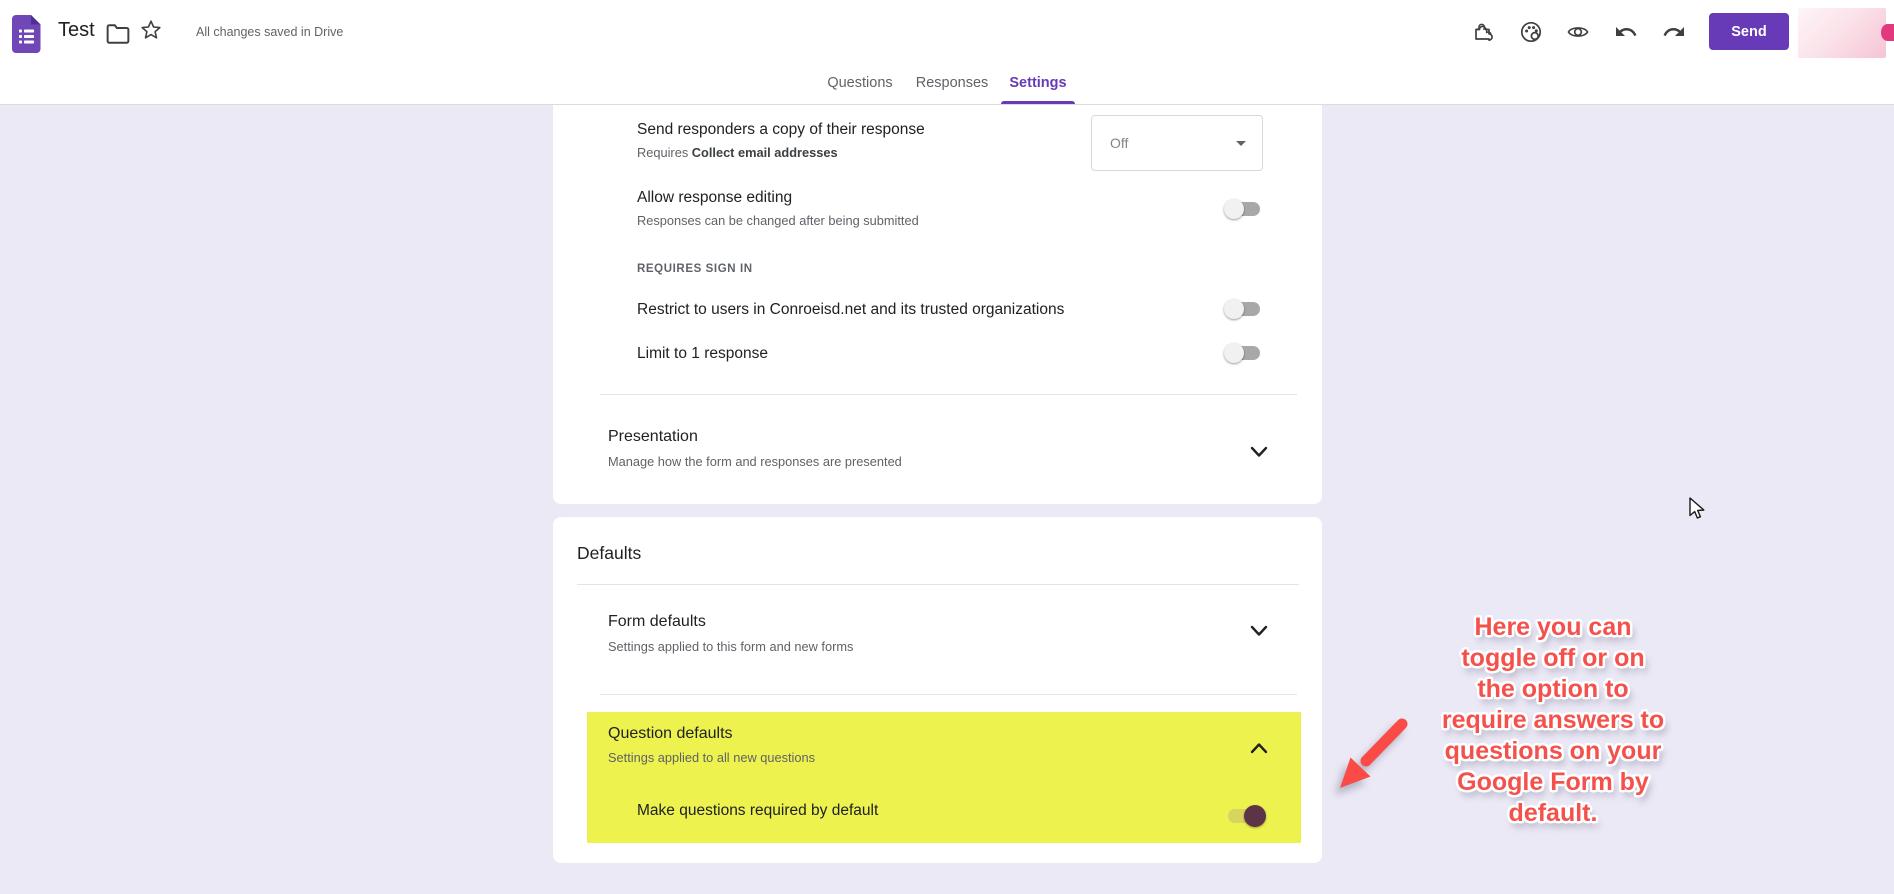  I want to click on move-to-folder-icon, so click(118, 34).